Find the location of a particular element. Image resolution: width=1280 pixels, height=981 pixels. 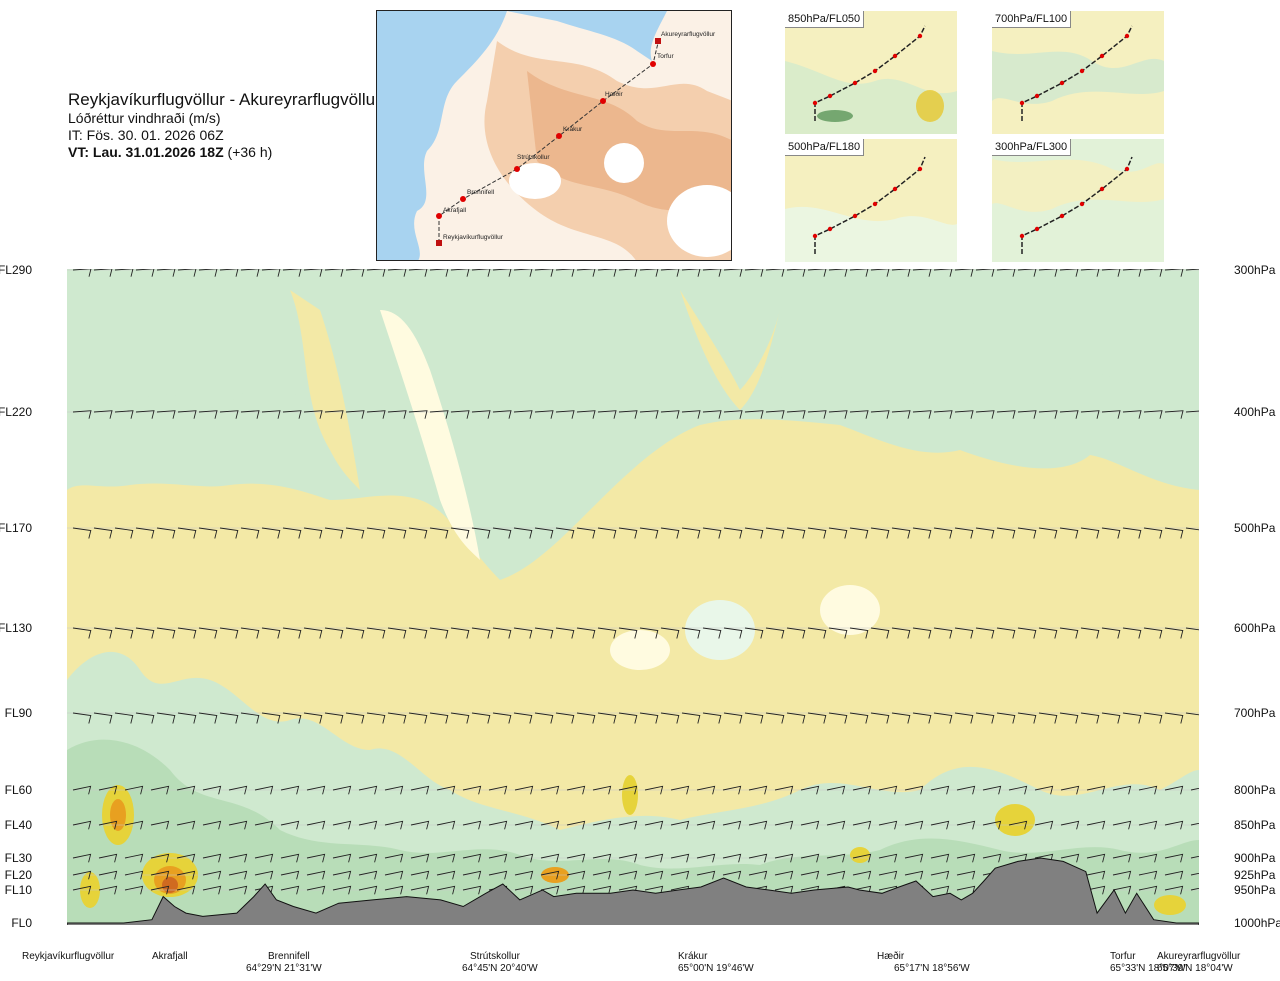

inset-map-850-svg is located at coordinates (871, 72).